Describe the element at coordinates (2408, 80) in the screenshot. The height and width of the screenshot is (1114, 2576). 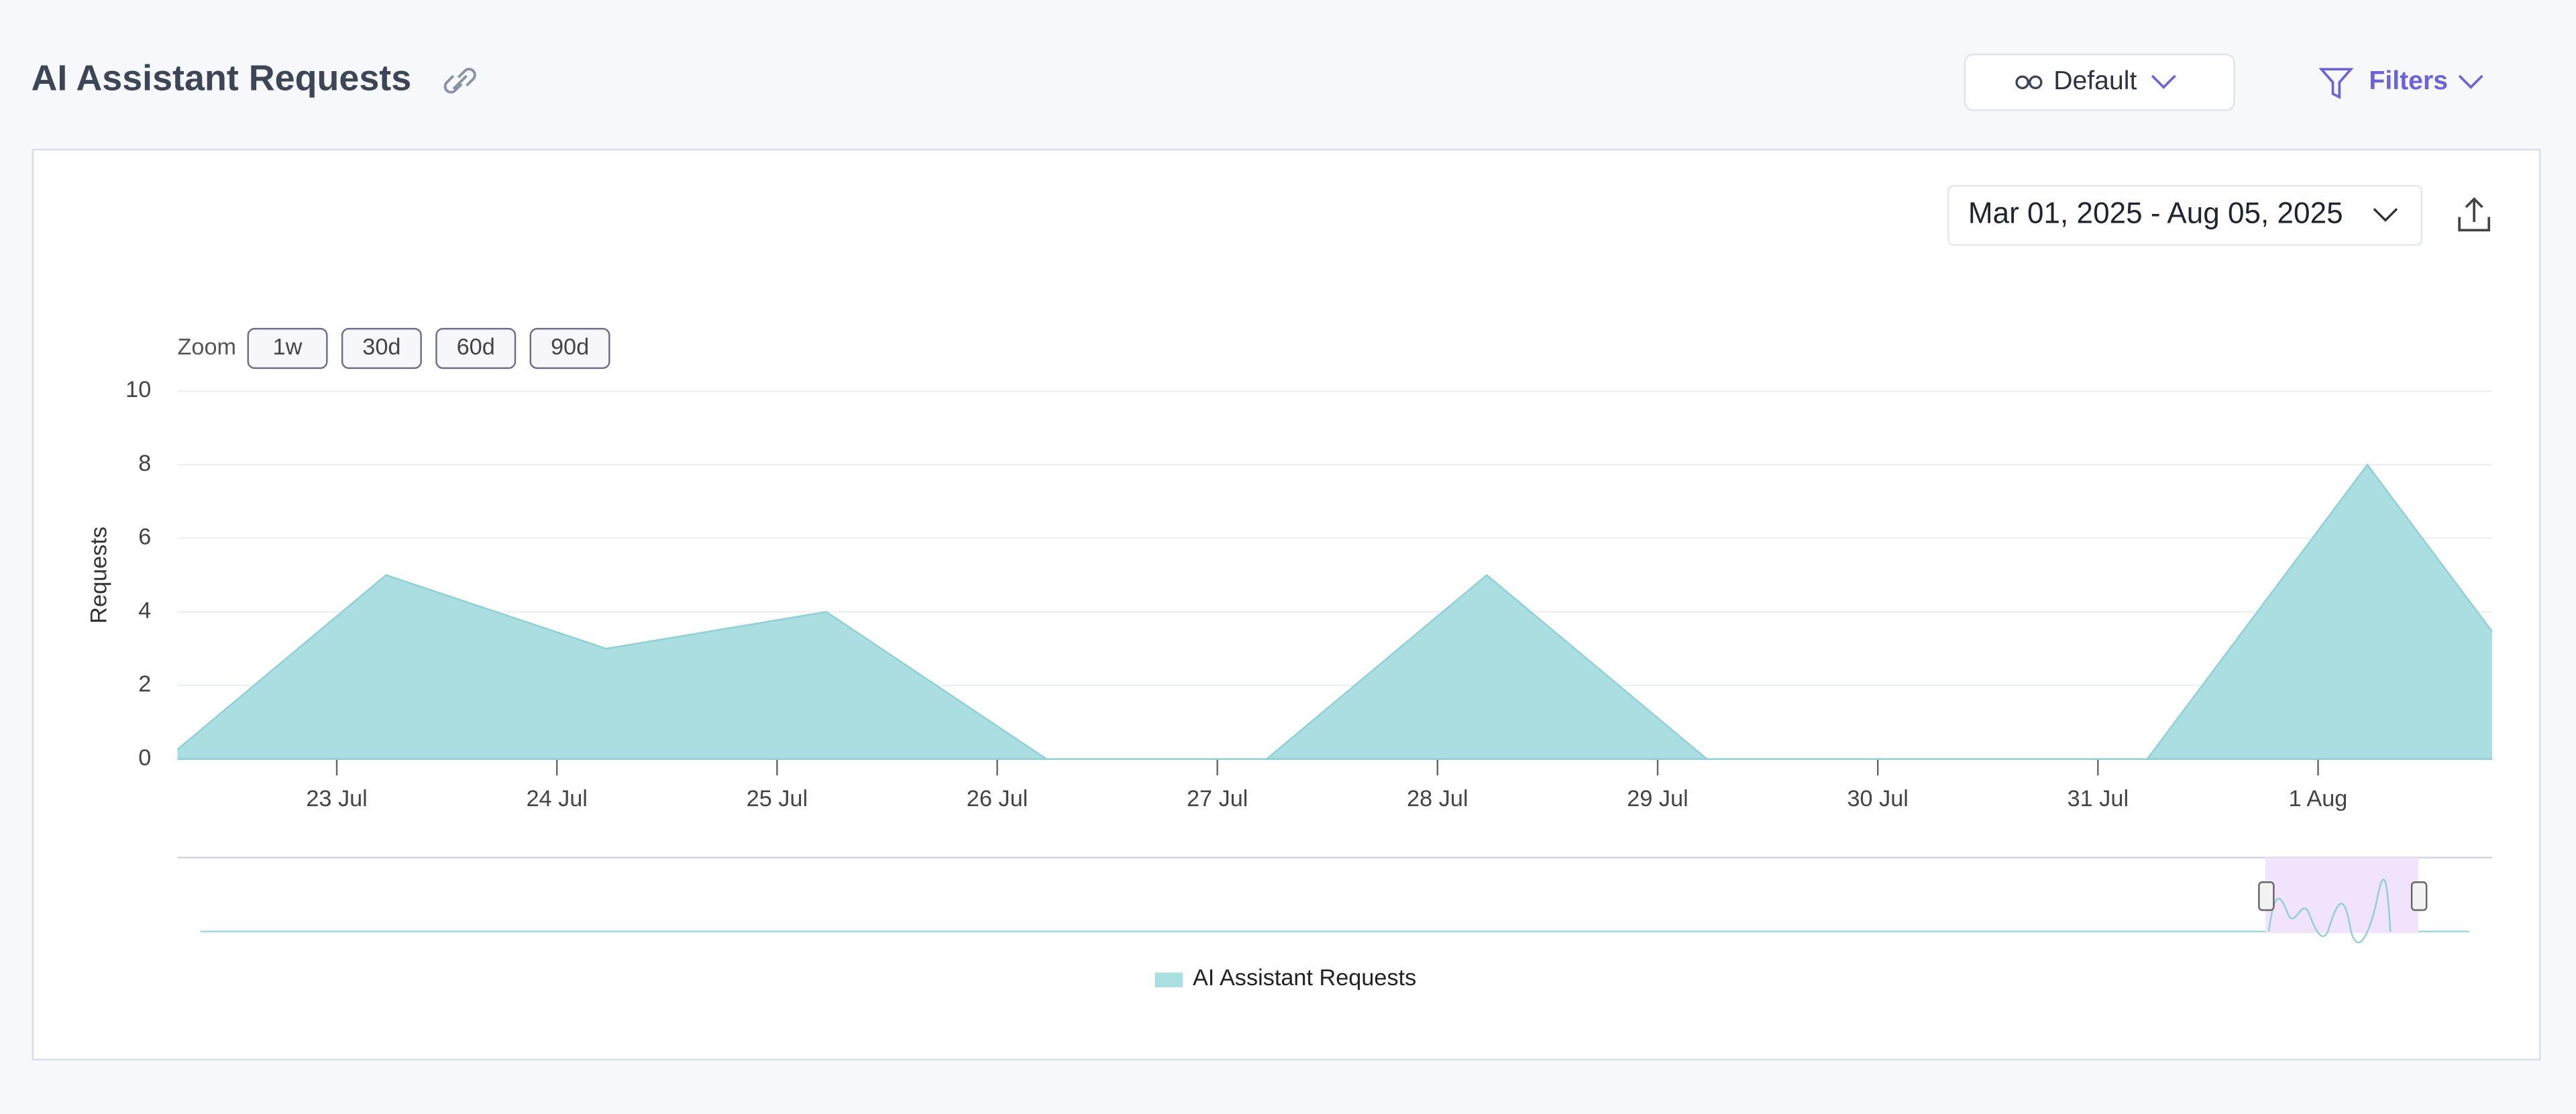
I see `filters-button: Filters` at that location.